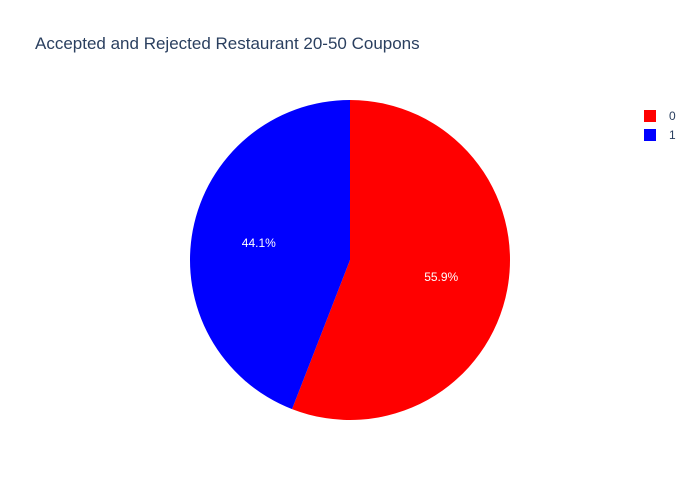  What do you see at coordinates (672, 134) in the screenshot?
I see `legend-label-1: 1` at bounding box center [672, 134].